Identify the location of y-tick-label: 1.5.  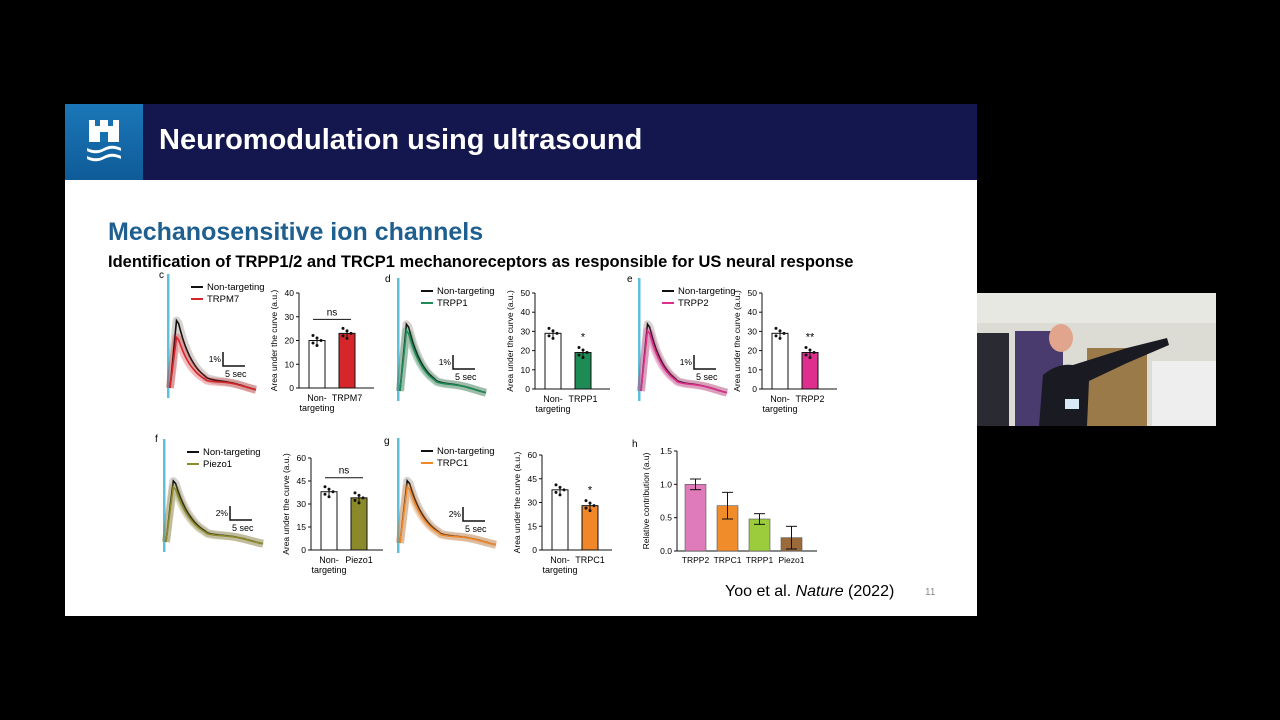
(666, 451).